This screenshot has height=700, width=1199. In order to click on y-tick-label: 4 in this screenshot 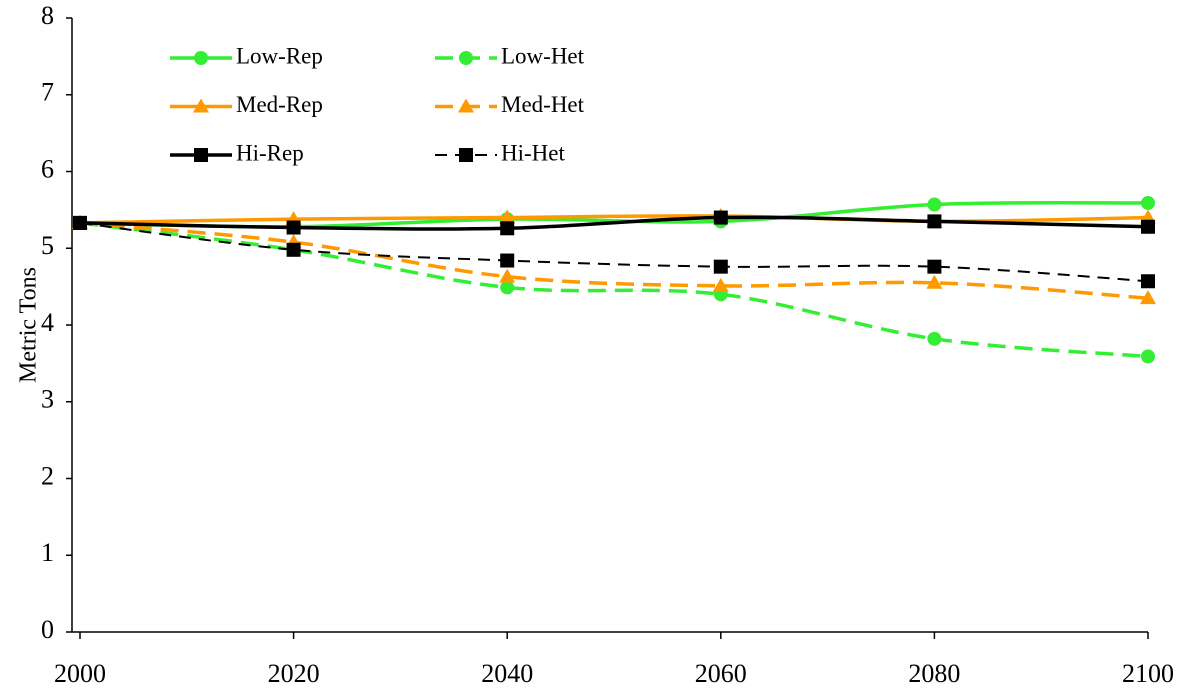, I will do `click(47, 322)`.